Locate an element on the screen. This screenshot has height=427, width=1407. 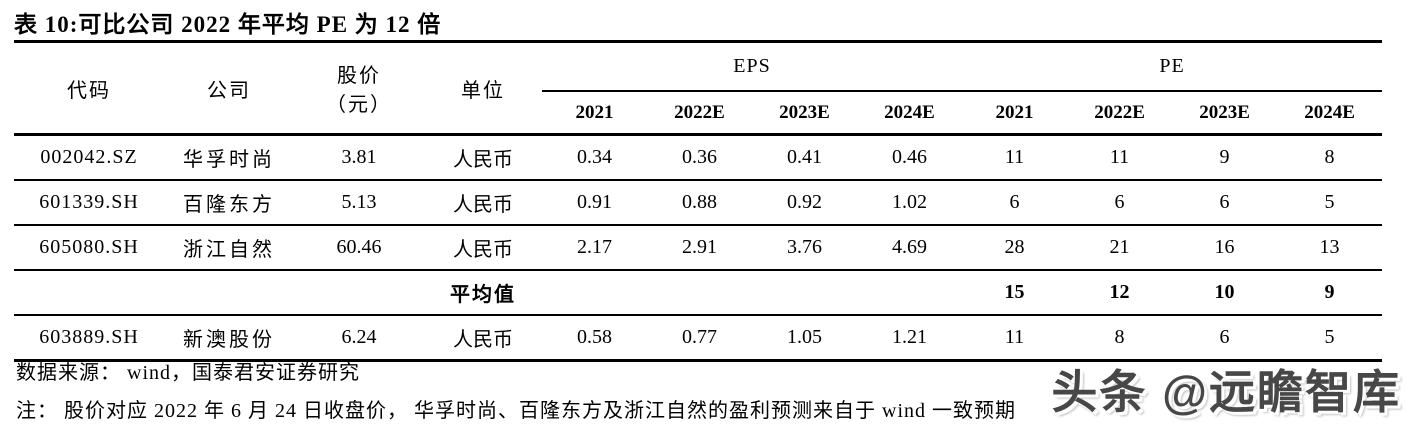
pe-year-header-2024e: 2024E is located at coordinates (1330, 113).